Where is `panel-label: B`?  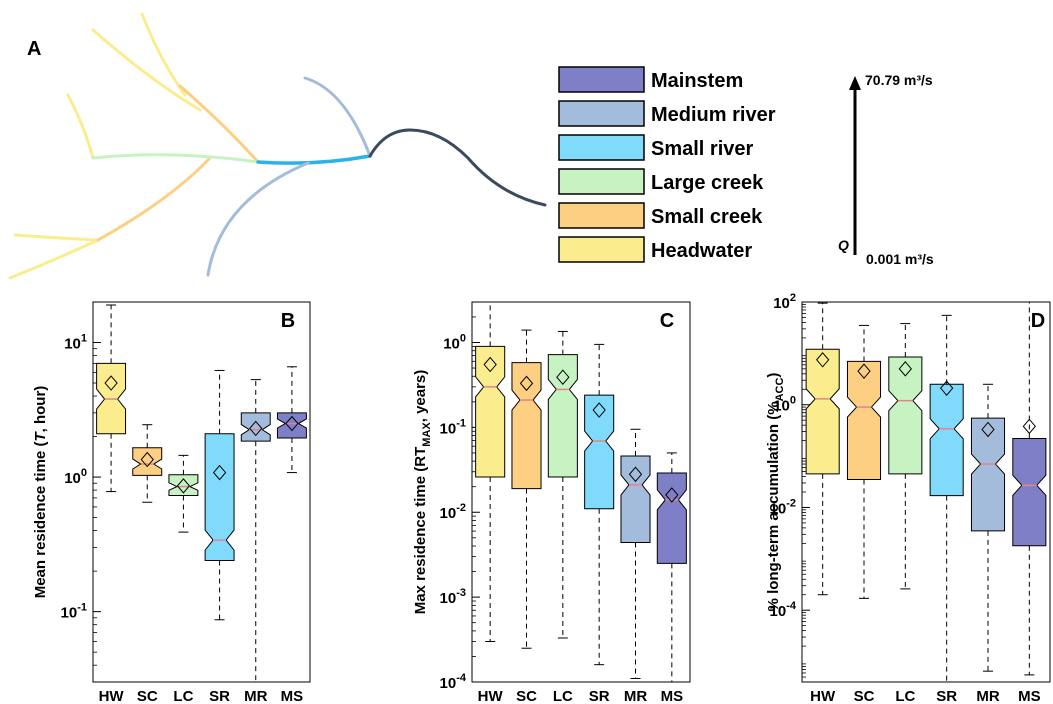 panel-label: B is located at coordinates (288, 321).